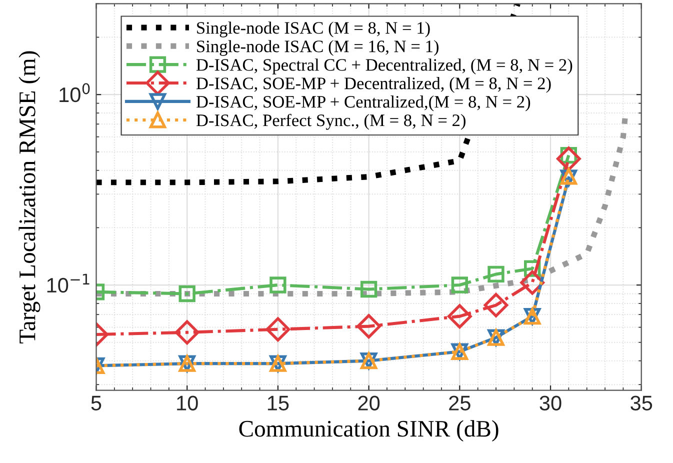  I want to click on x-tick-label: 20, so click(369, 403).